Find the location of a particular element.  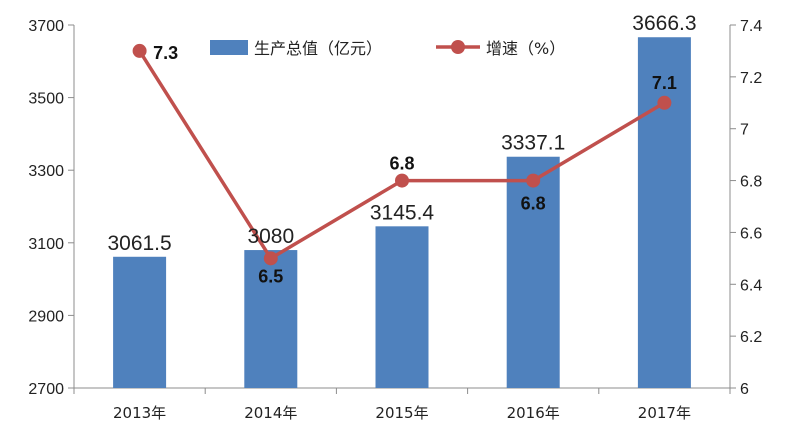

x-category-label: 2015年 is located at coordinates (401, 413).